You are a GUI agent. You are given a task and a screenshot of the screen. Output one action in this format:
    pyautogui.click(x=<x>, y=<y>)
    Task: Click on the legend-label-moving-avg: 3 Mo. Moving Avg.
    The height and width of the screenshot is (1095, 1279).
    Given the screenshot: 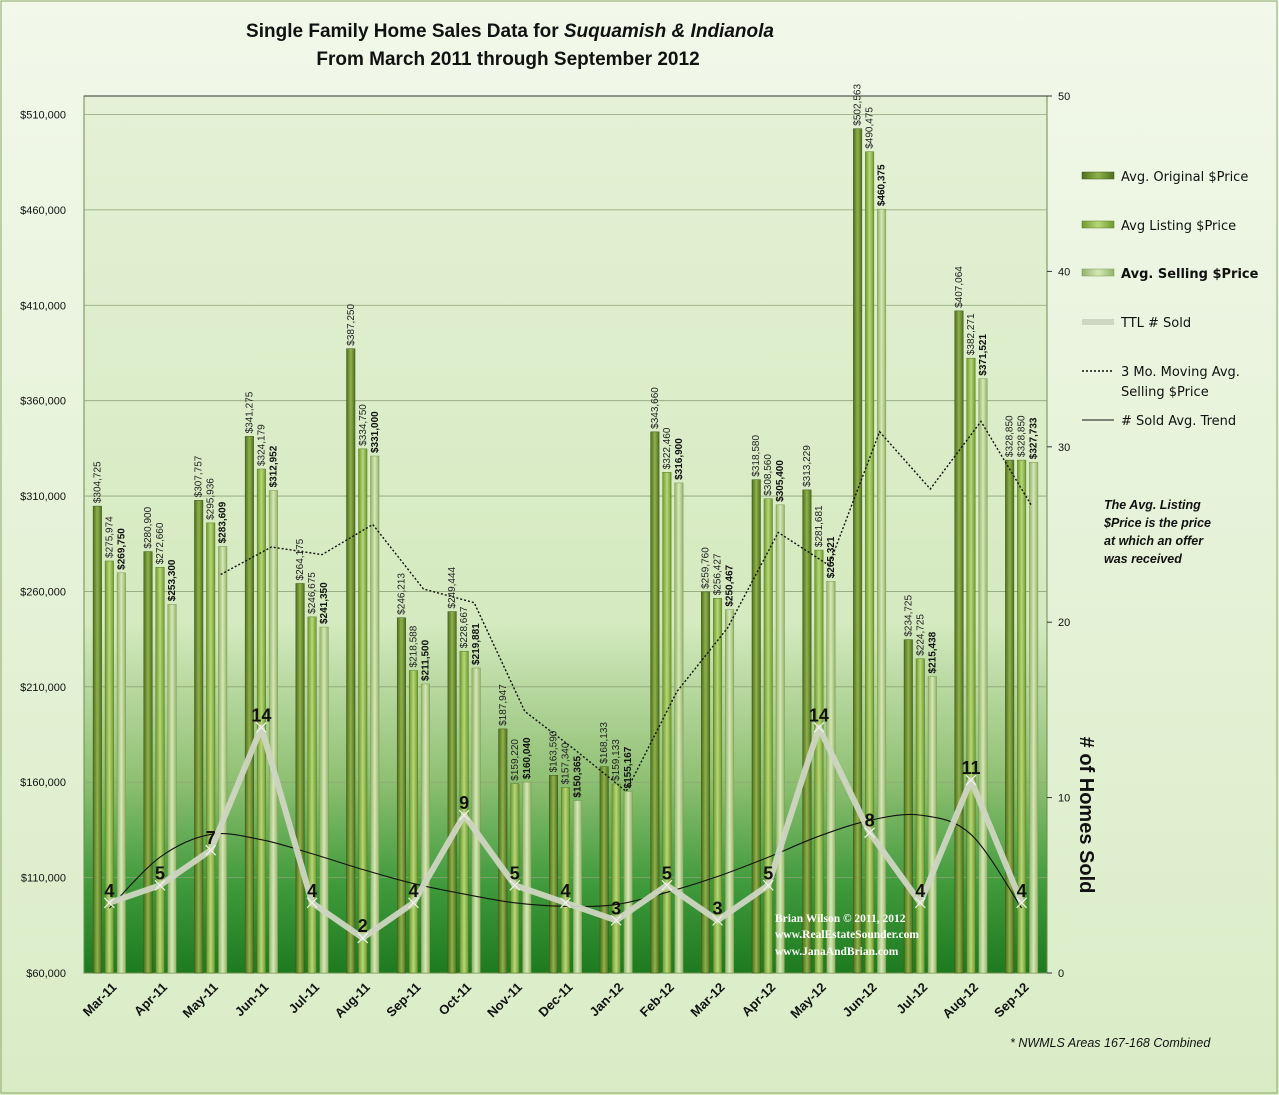 What is the action you would take?
    pyautogui.click(x=1180, y=372)
    